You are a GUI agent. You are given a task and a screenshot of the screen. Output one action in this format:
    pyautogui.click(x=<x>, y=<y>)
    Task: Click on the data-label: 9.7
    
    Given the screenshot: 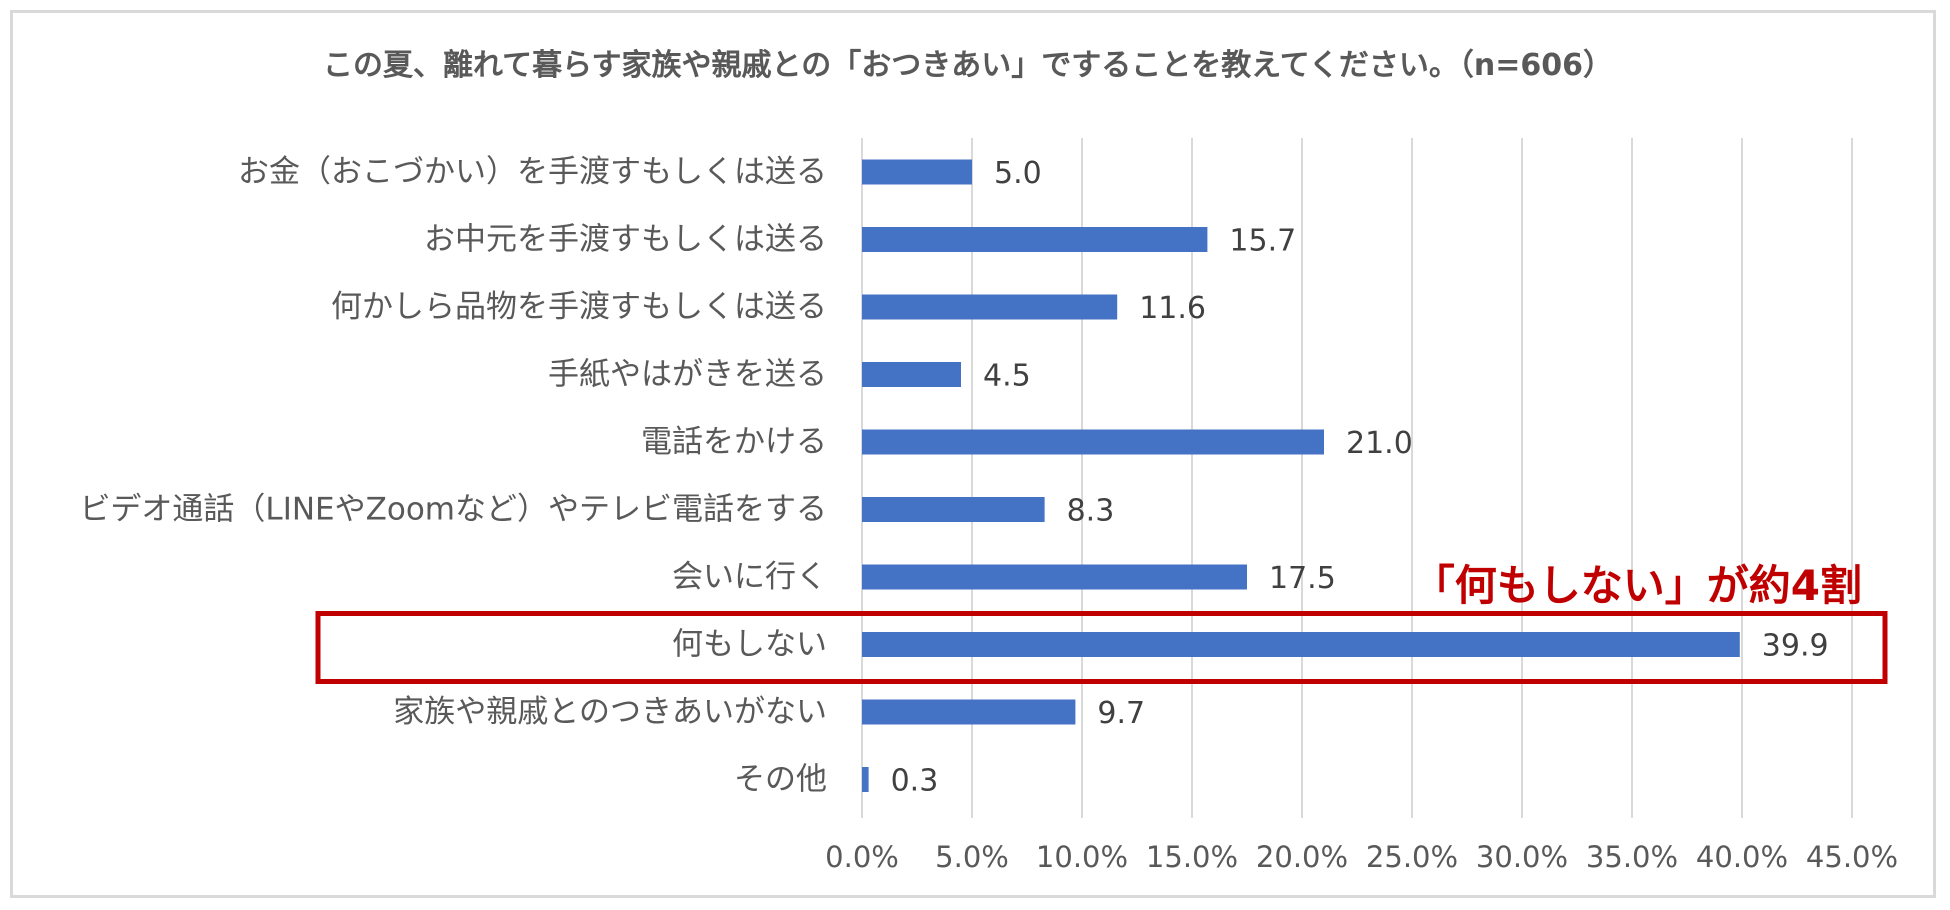 What is the action you would take?
    pyautogui.click(x=1121, y=713)
    